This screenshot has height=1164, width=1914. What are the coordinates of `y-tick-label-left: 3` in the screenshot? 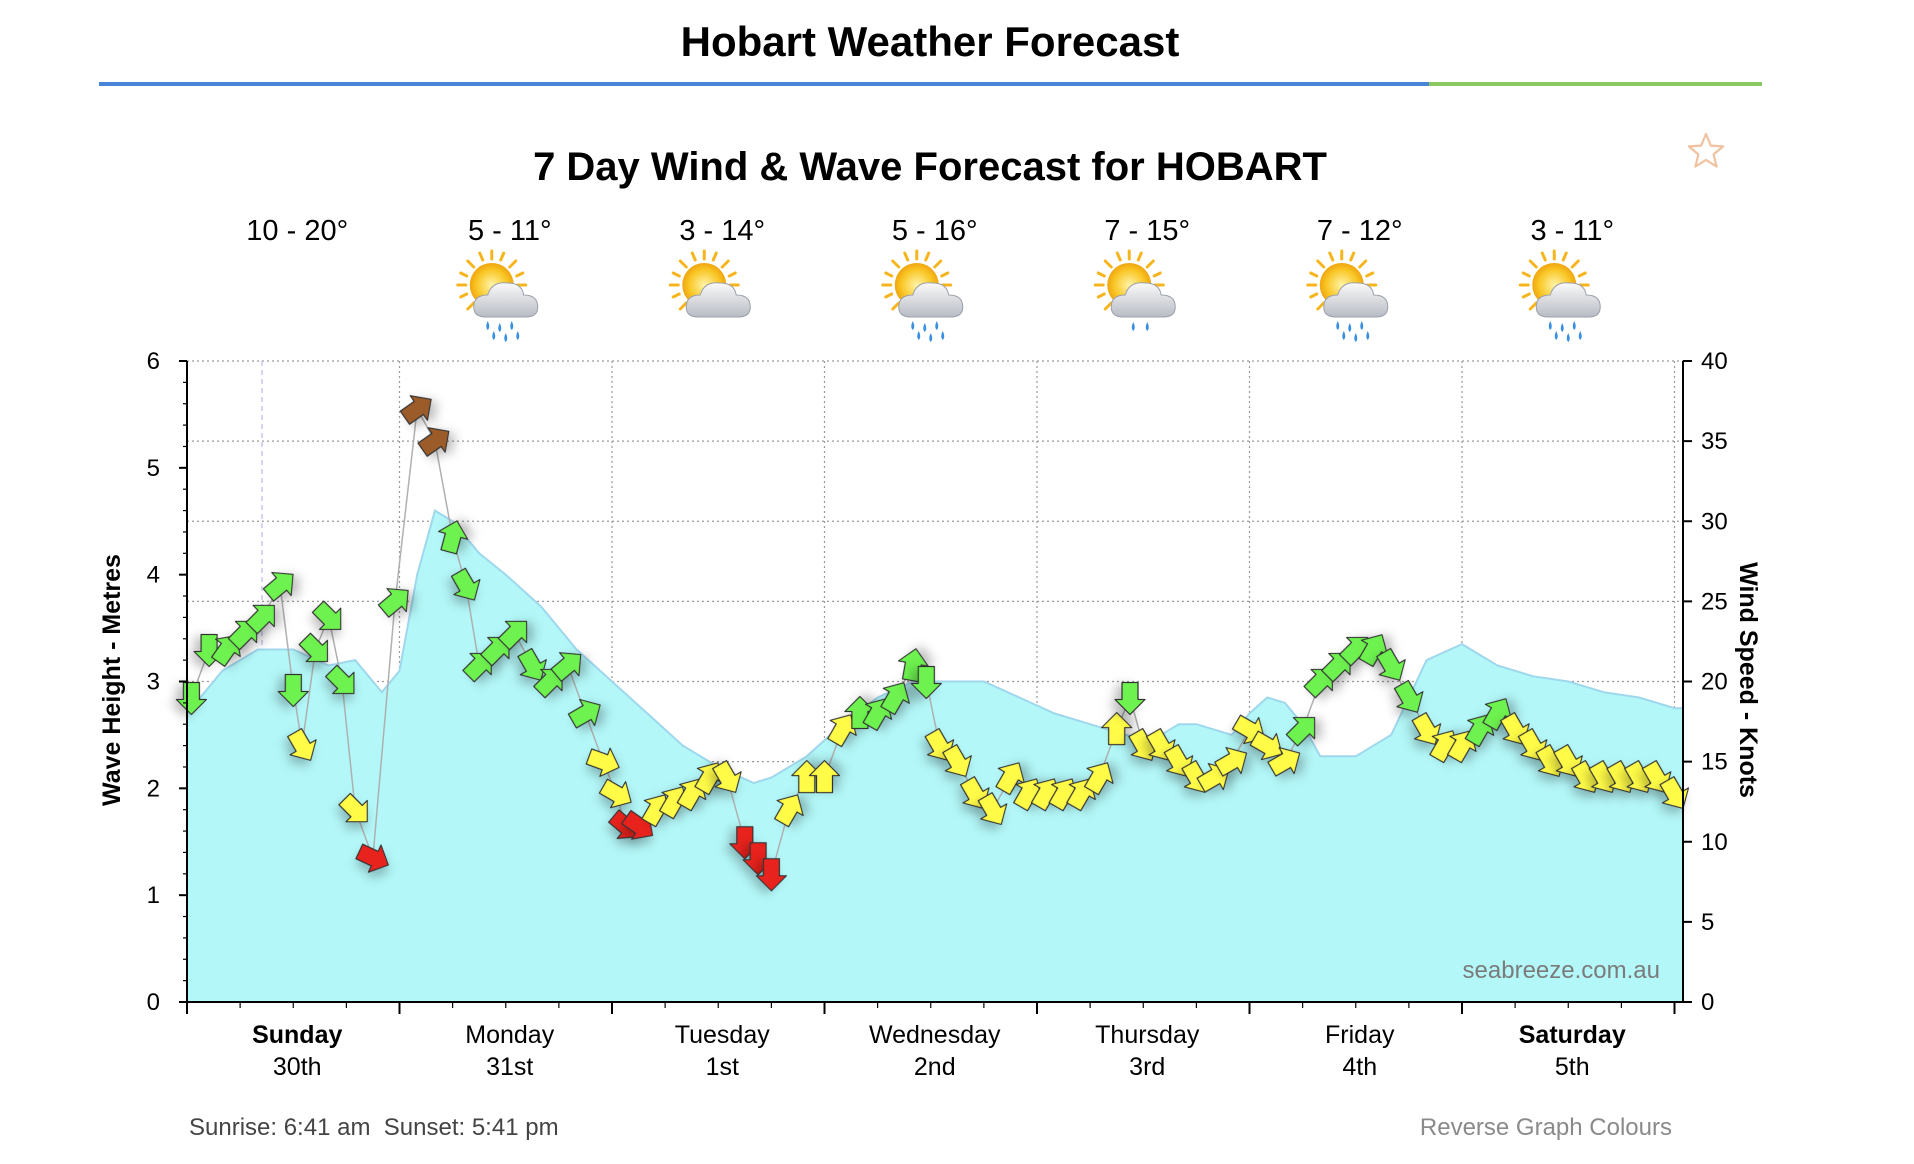 It's located at (153, 682).